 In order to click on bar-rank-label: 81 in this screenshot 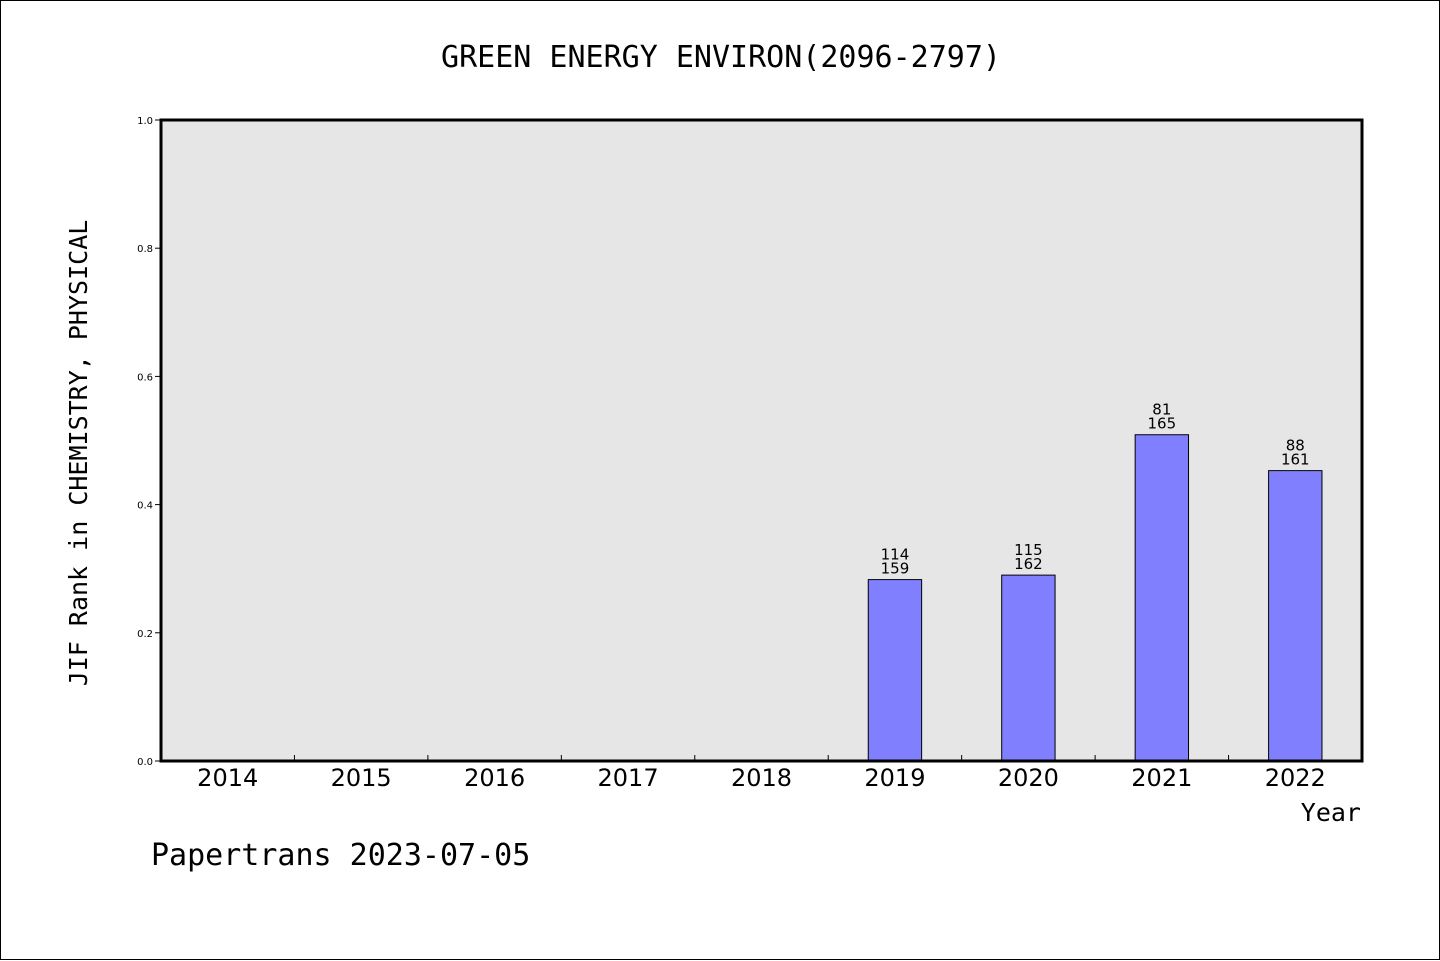, I will do `click(1161, 410)`.